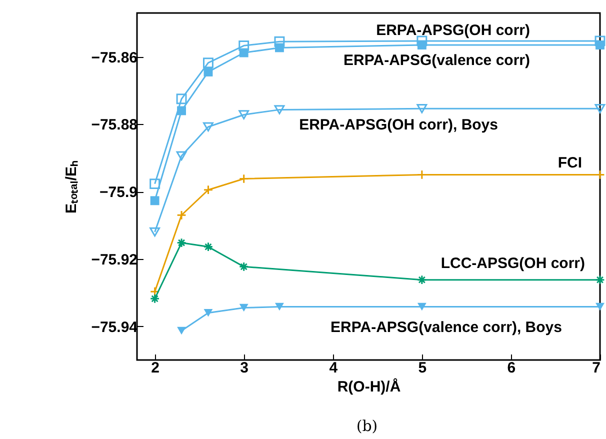  I want to click on series-label: ERPA-APSG(valence corr), Boys, so click(446, 327).